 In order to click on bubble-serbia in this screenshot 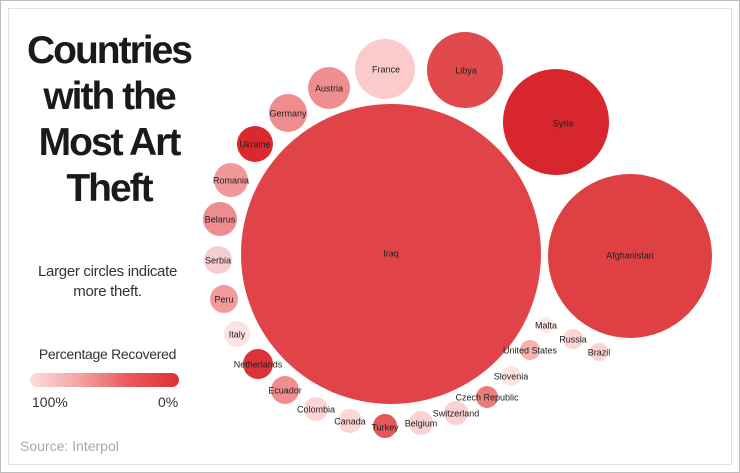, I will do `click(218, 260)`.